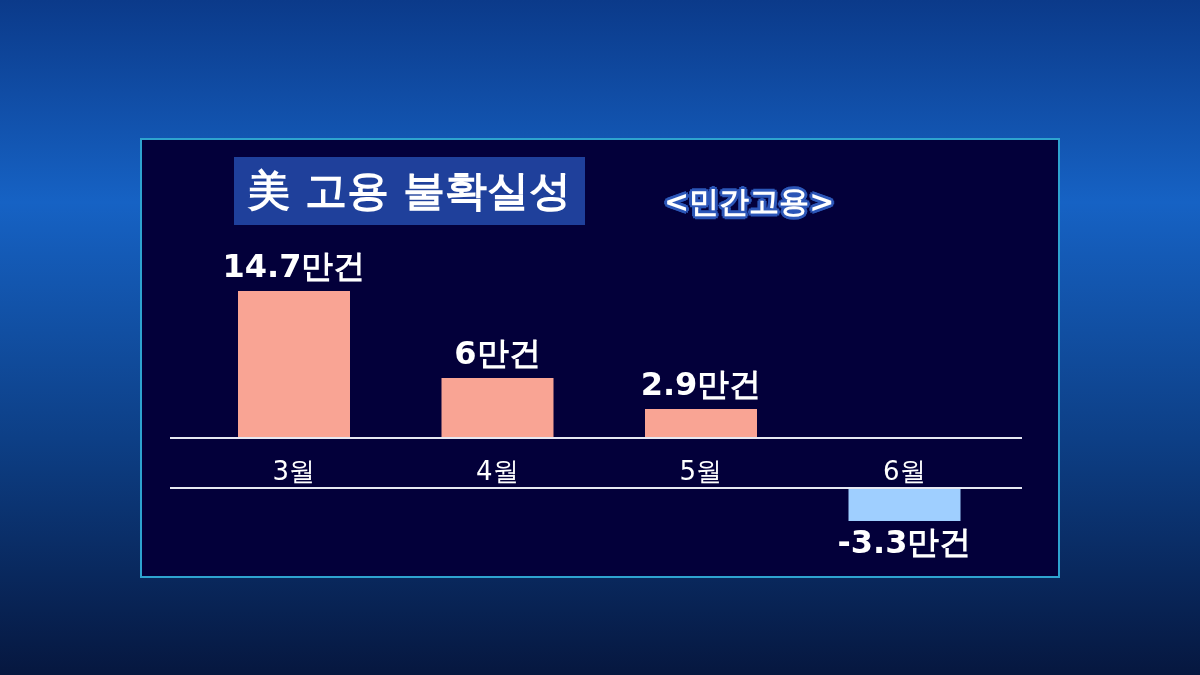 Image resolution: width=1200 pixels, height=675 pixels. Describe the element at coordinates (701, 470) in the screenshot. I see `x-tick-label: 5월` at that location.